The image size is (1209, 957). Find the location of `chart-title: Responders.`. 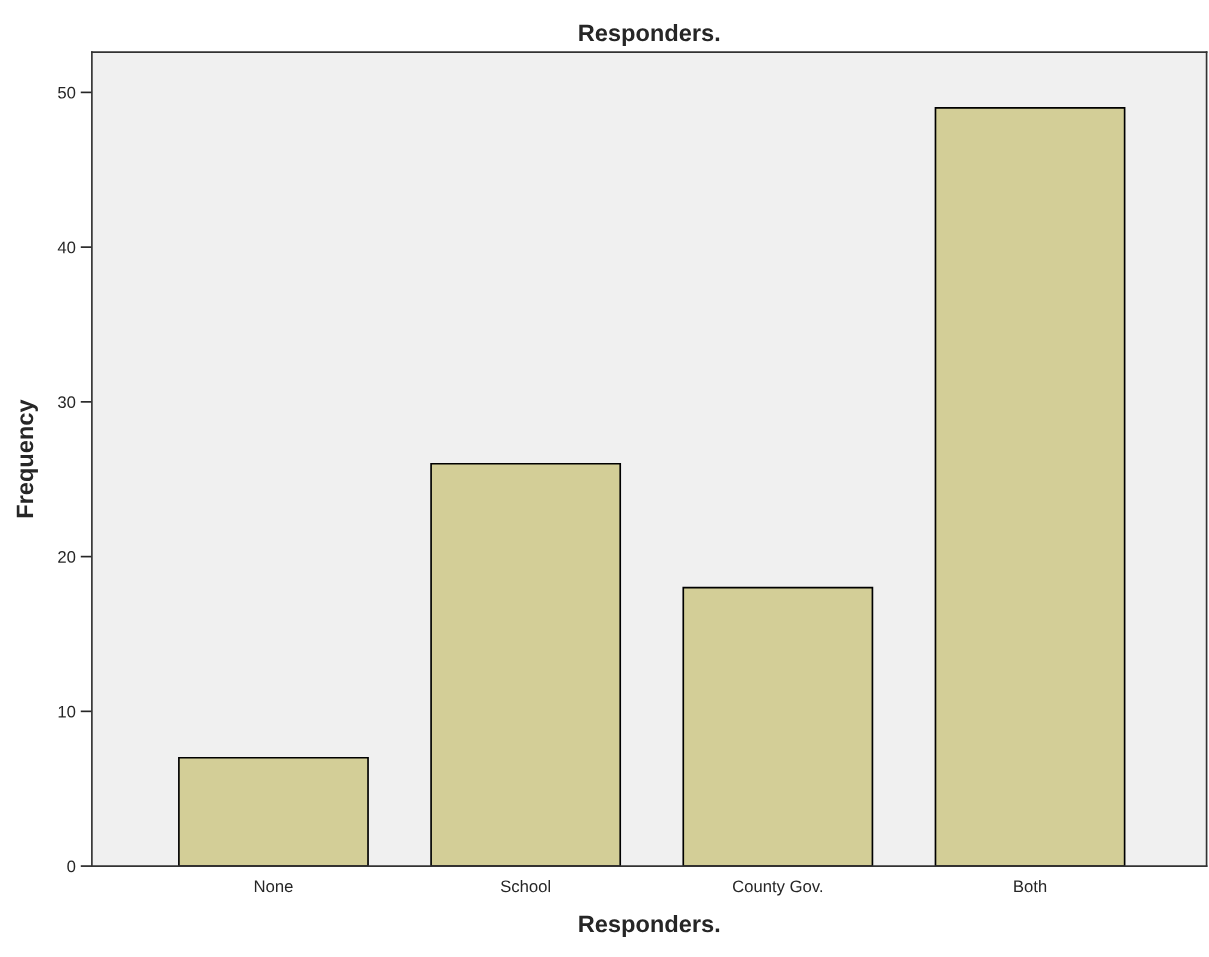

chart-title: Responders. is located at coordinates (649, 34).